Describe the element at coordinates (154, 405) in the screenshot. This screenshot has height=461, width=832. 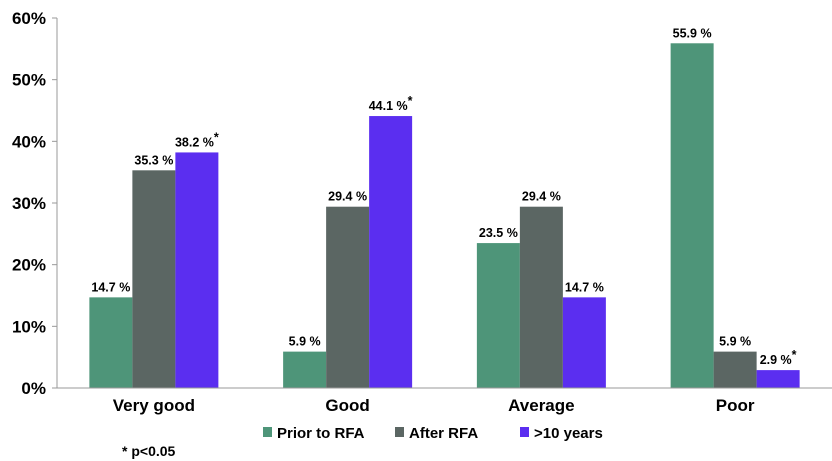
I see `x-category-label: Very good` at that location.